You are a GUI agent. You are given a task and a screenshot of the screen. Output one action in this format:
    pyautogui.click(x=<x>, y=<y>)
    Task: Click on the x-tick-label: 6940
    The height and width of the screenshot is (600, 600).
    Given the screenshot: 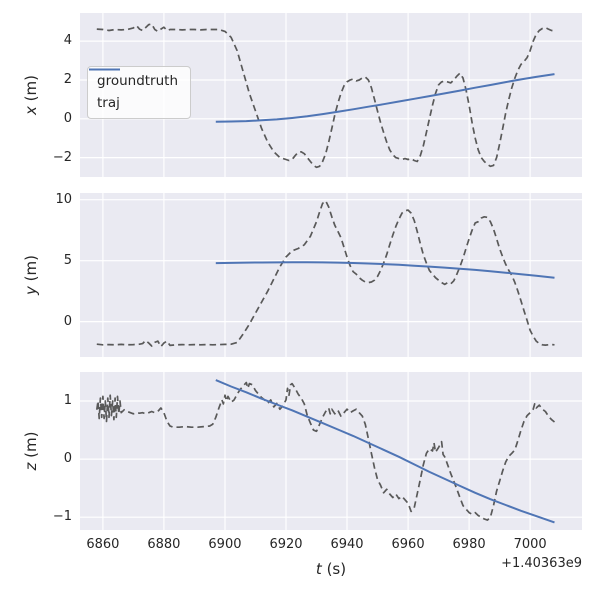 What is the action you would take?
    pyautogui.click(x=347, y=544)
    